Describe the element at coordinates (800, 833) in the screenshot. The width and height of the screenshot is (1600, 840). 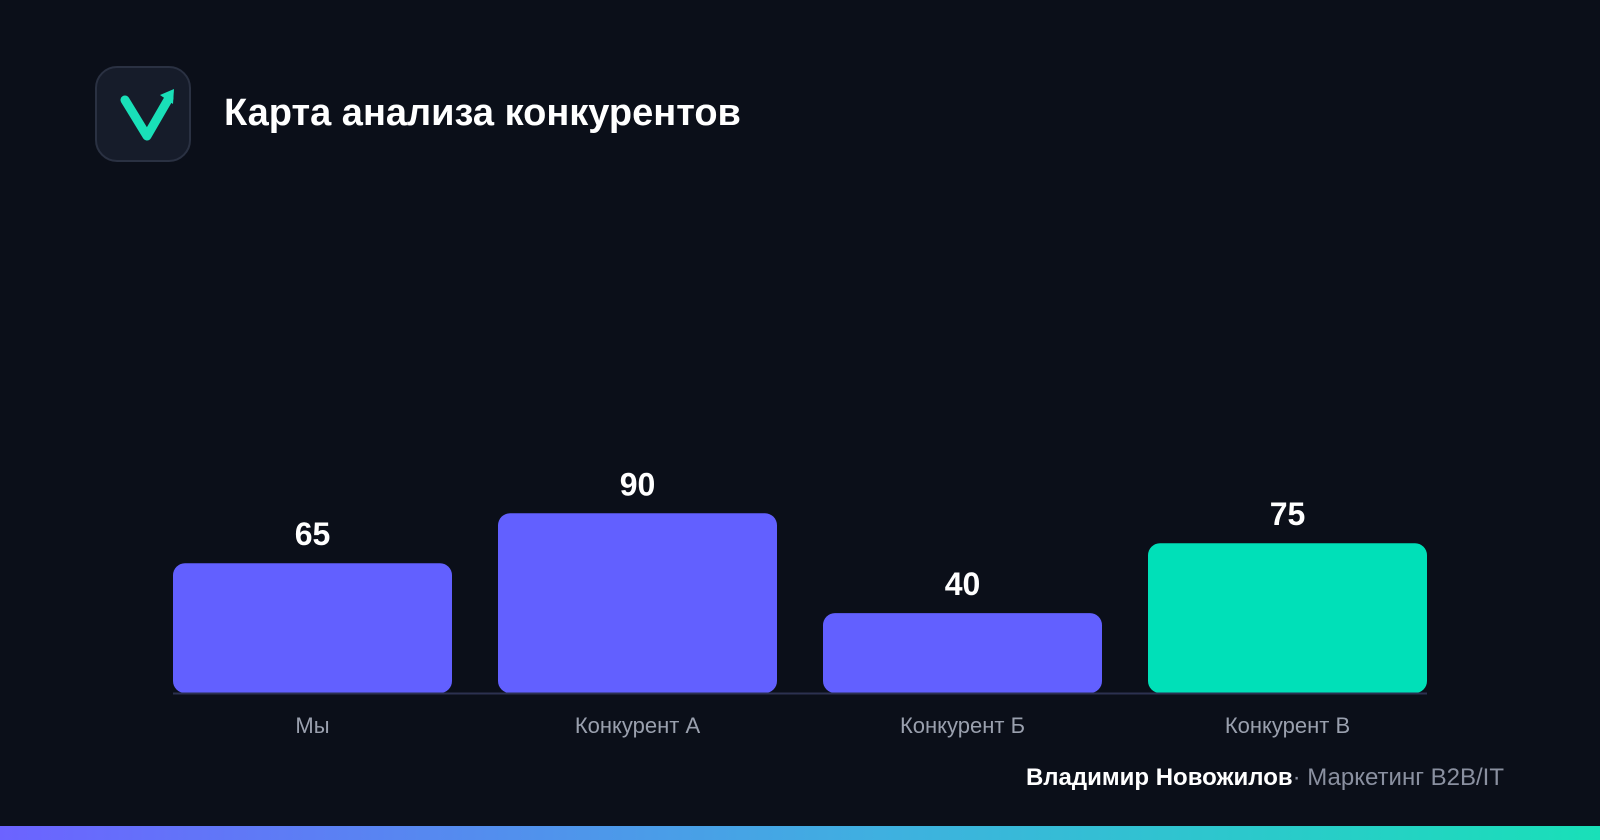
I see `gradient-bottom-bar` at that location.